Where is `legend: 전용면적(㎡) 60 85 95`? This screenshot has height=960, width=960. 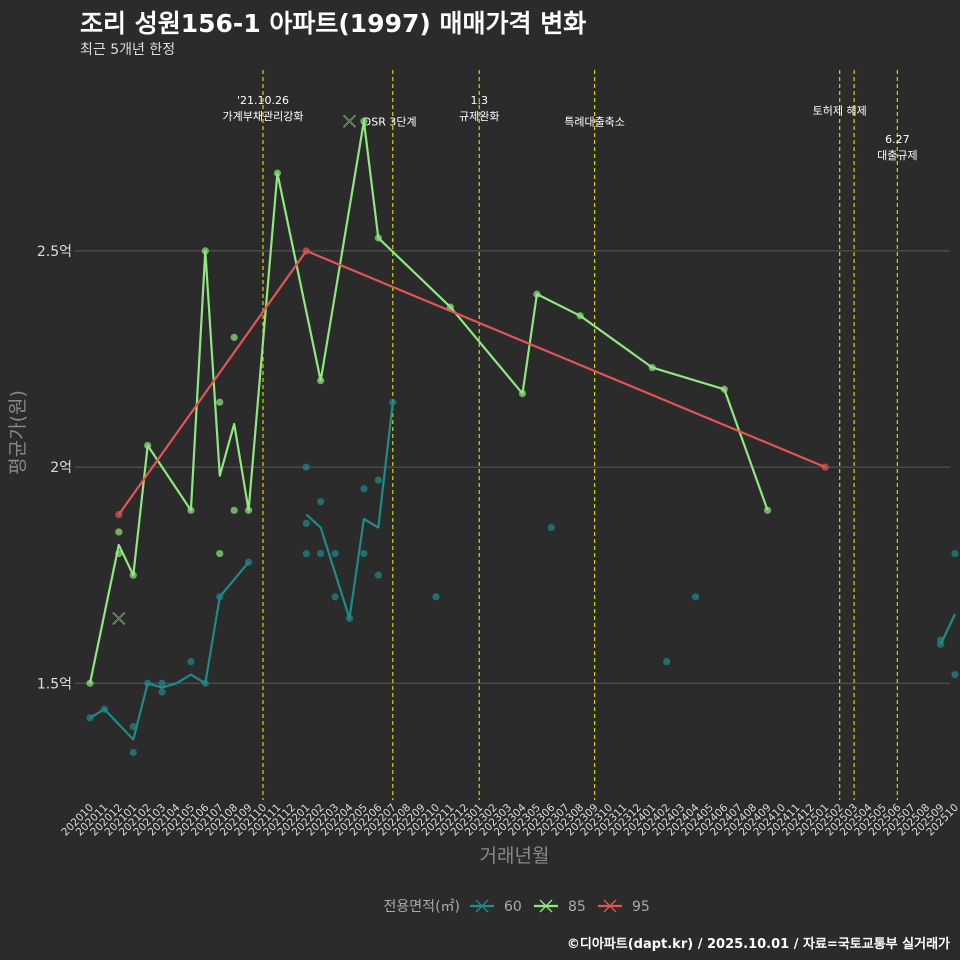 legend: 전용면적(㎡) 60 85 95 is located at coordinates (517, 907).